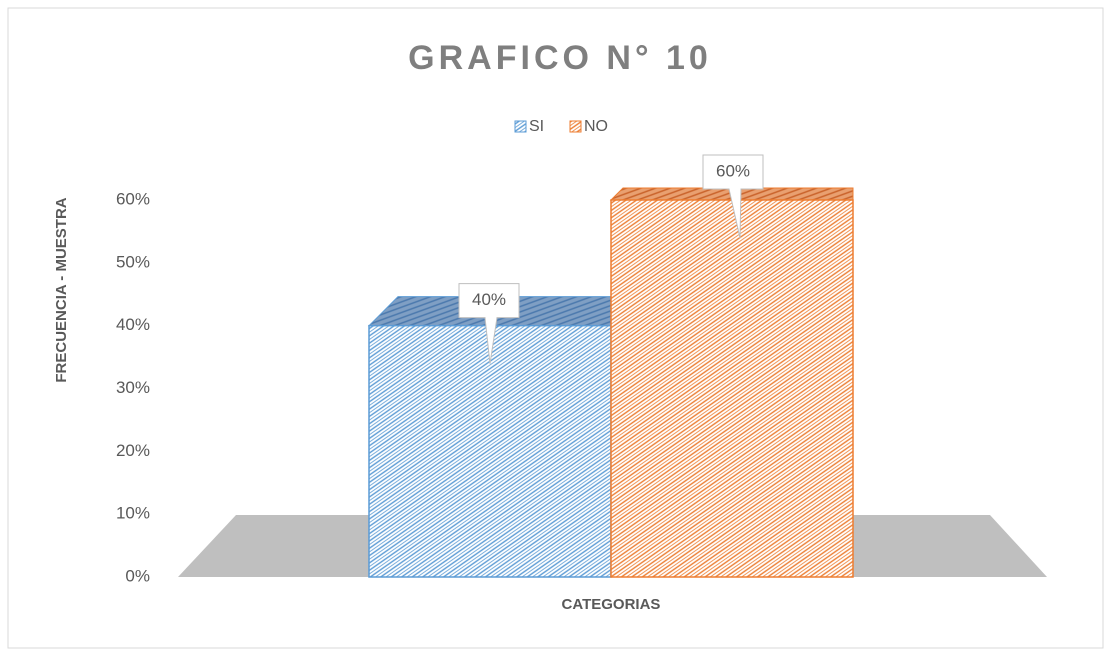 The image size is (1111, 659). What do you see at coordinates (133, 198) in the screenshot?
I see `y-tick-label: 60%` at bounding box center [133, 198].